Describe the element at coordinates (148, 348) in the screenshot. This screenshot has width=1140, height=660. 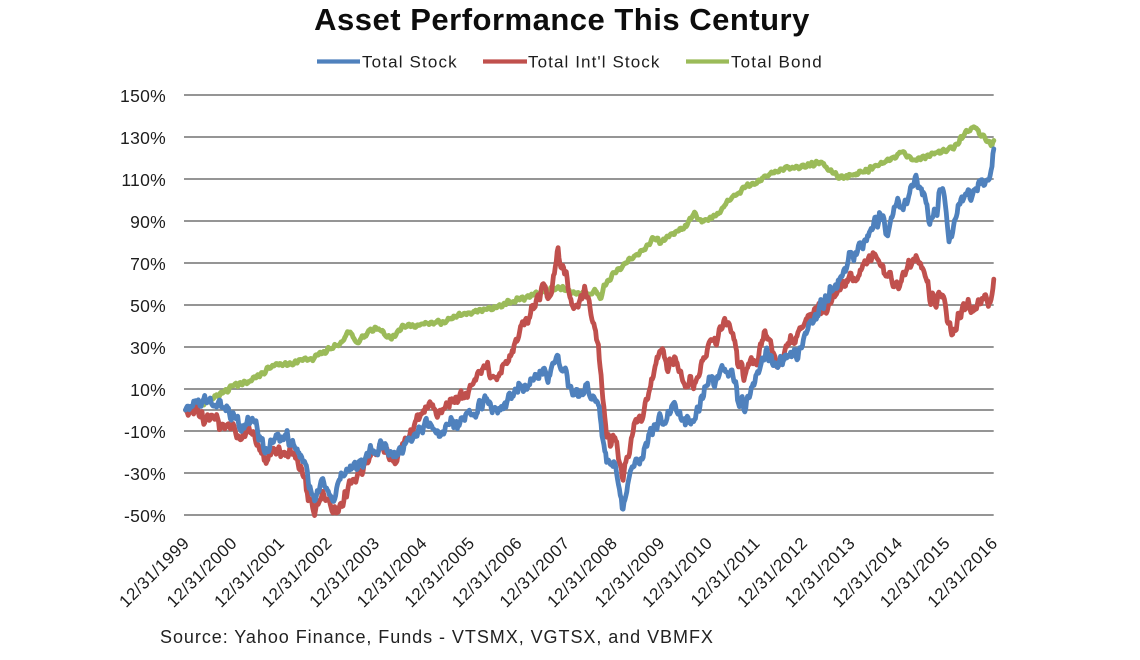
I see `svg-text: 30%` at that location.